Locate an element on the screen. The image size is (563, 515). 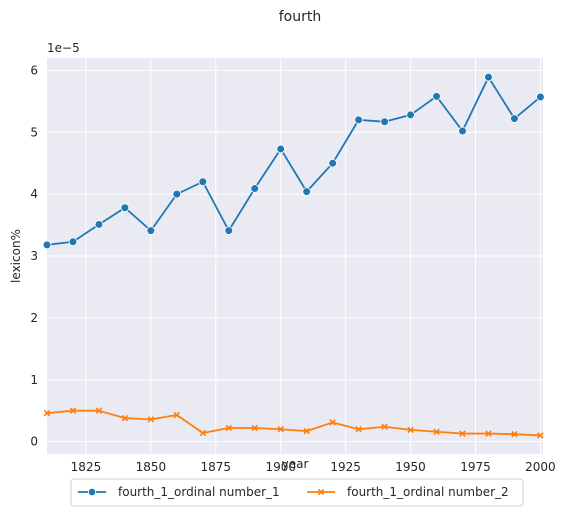
x-axis-label: year is located at coordinates (295, 464).